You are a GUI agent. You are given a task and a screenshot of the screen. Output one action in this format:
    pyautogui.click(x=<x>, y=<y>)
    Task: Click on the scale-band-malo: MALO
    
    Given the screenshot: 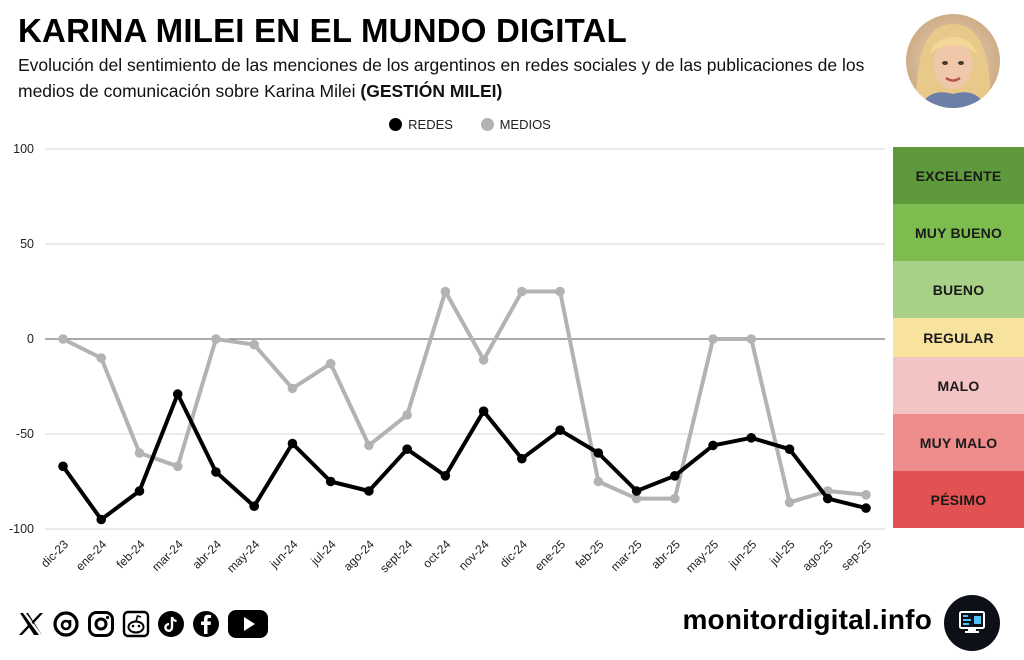 What is the action you would take?
    pyautogui.click(x=958, y=385)
    